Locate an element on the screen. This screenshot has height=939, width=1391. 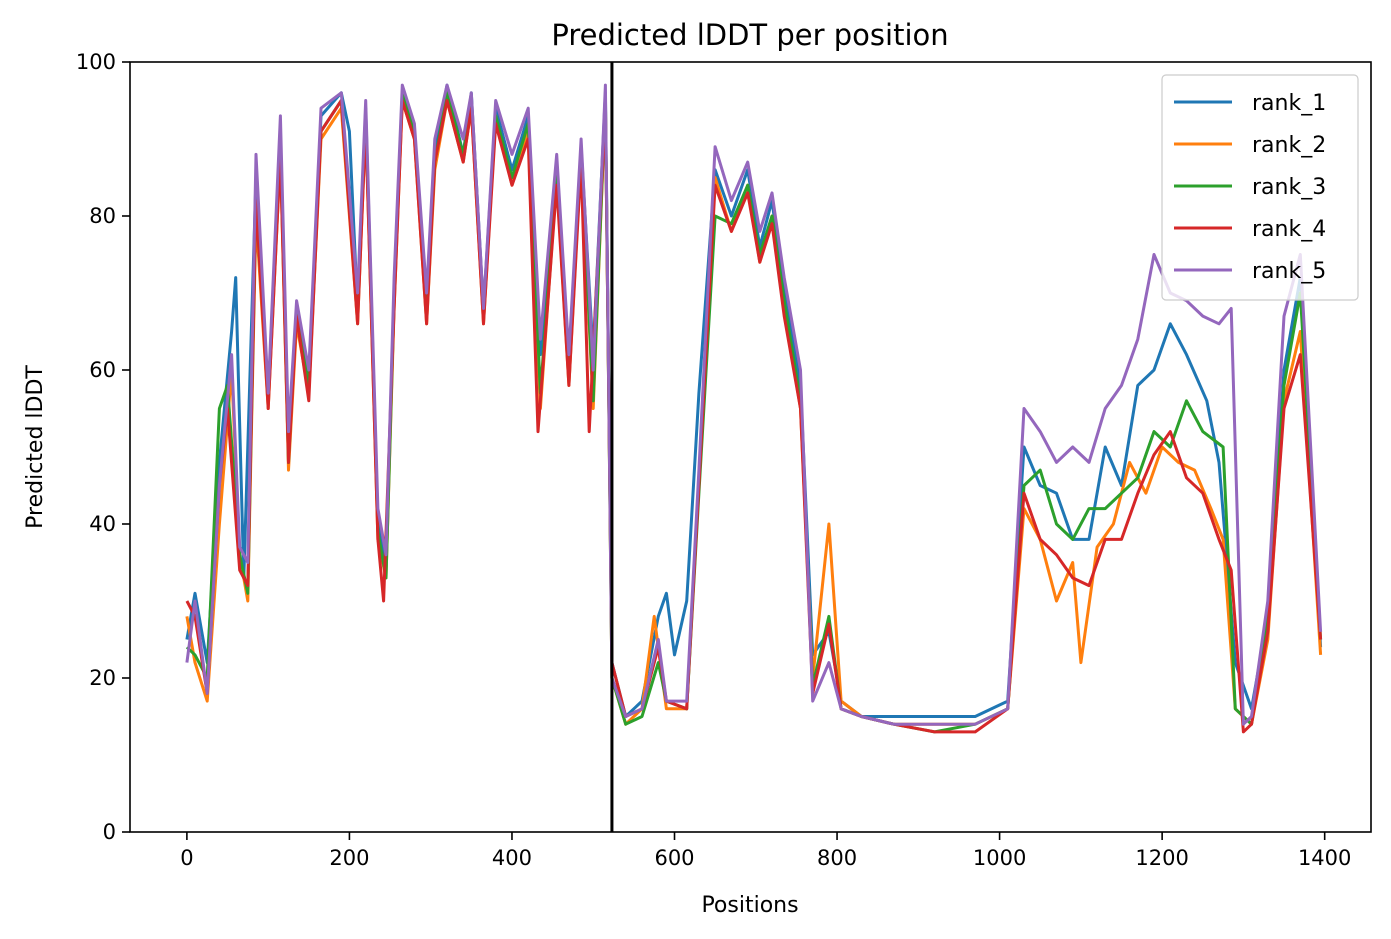
x-tick-label: 1000 is located at coordinates (999, 858).